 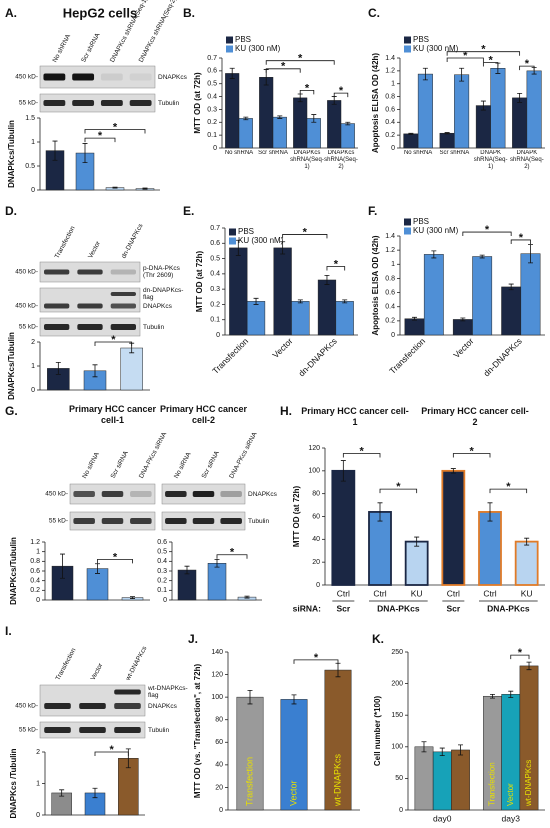 I want to click on chart-subtitle-box: Primary HCC cancer cell-1, so click(x=355, y=416).